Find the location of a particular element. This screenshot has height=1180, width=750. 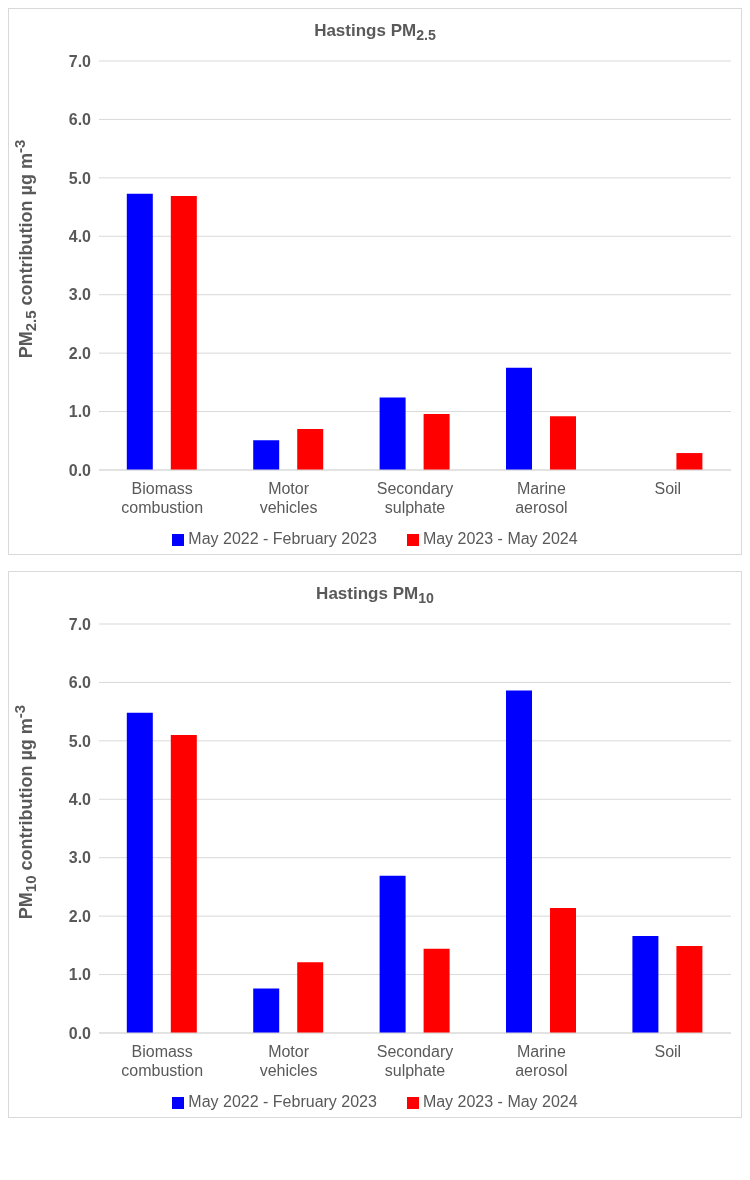

chart-title: Hastings PM$_{10}$ is located at coordinates (375, 596).